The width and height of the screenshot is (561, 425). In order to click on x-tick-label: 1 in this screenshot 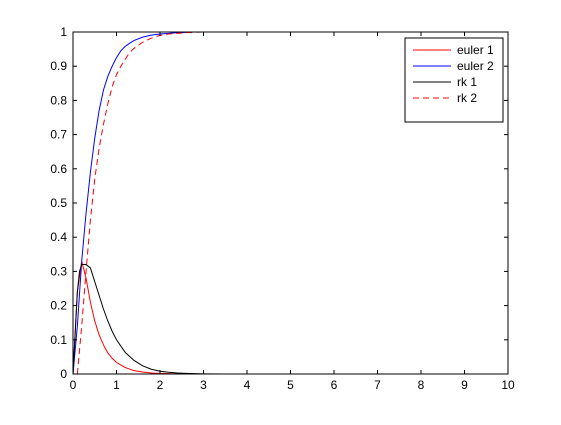, I will do `click(116, 385)`.